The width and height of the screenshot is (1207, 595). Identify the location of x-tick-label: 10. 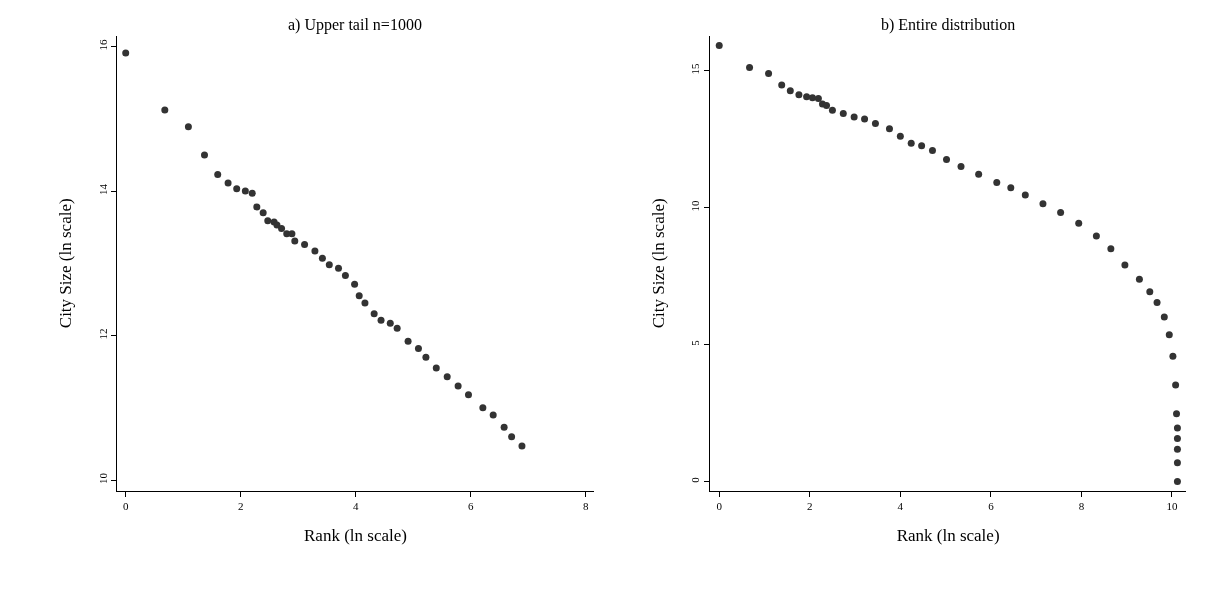
(1172, 506).